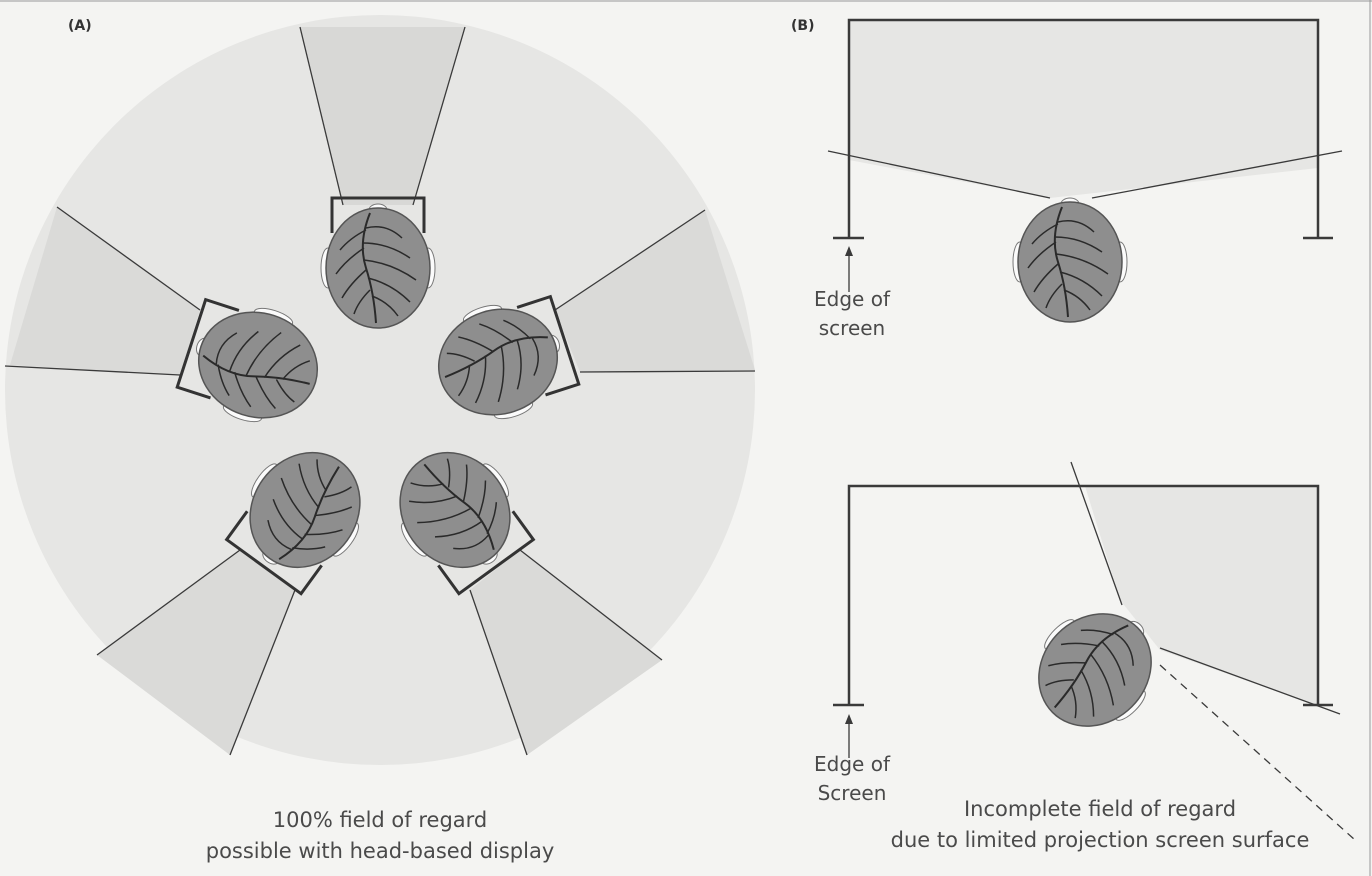  I want to click on head-view-lower-left, so click(242, 591).